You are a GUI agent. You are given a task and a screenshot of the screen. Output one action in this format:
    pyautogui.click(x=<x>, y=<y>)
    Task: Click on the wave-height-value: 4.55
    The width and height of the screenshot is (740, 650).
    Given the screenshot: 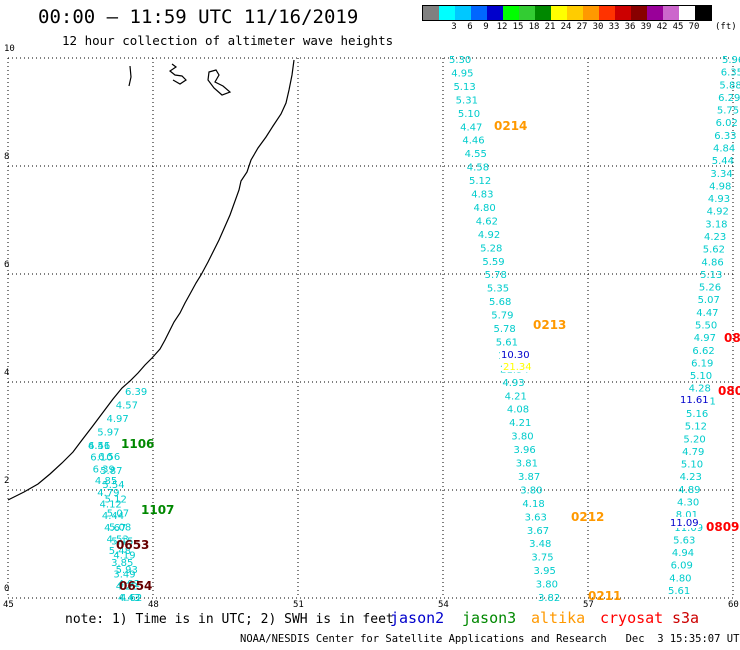 What is the action you would take?
    pyautogui.click(x=476, y=154)
    